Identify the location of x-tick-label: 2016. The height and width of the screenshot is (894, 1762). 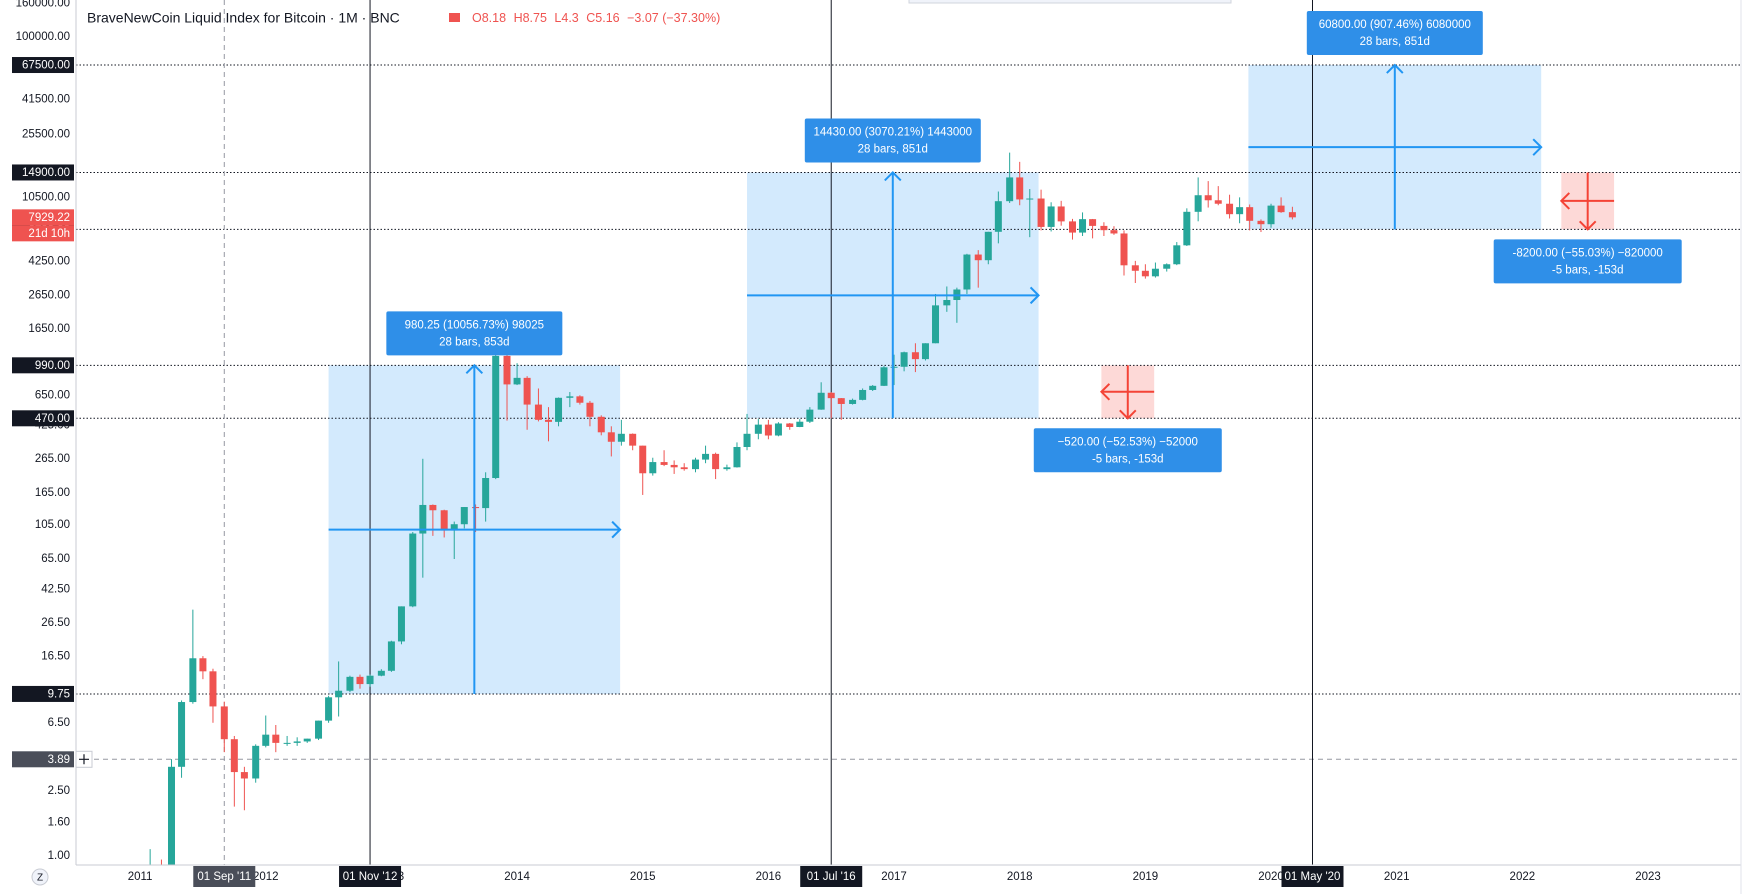
(769, 877).